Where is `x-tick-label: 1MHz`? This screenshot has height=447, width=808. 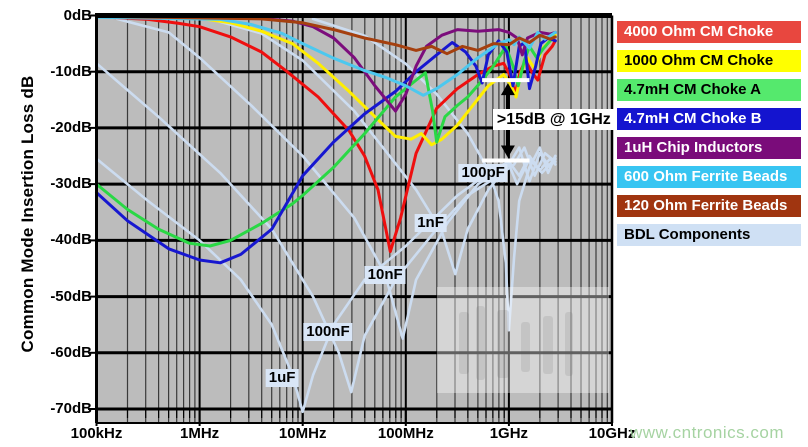 x-tick-label: 1MHz is located at coordinates (200, 433).